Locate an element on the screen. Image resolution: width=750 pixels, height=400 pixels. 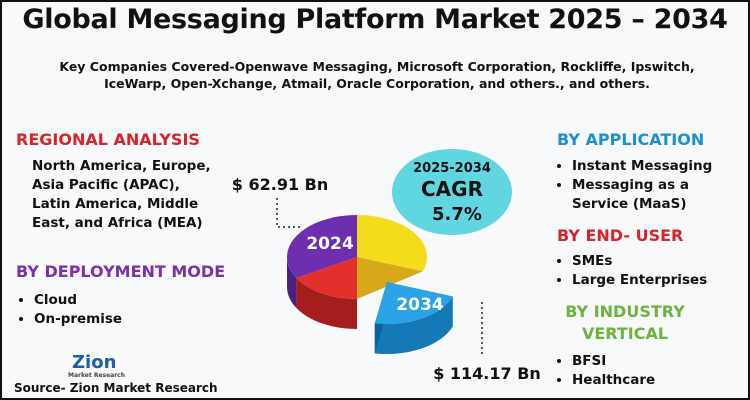
list-item: On-premise is located at coordinates (78, 319).